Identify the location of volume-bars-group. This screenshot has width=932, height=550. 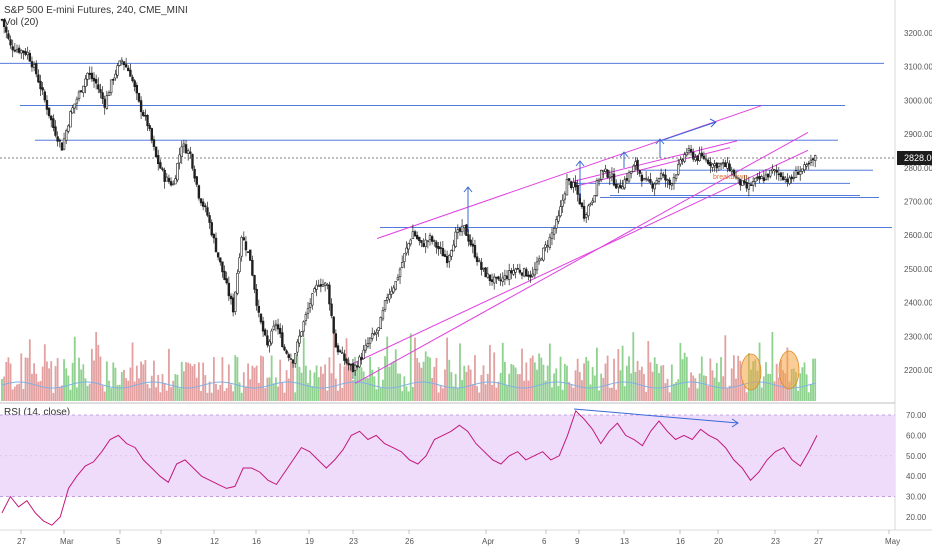
(409, 365).